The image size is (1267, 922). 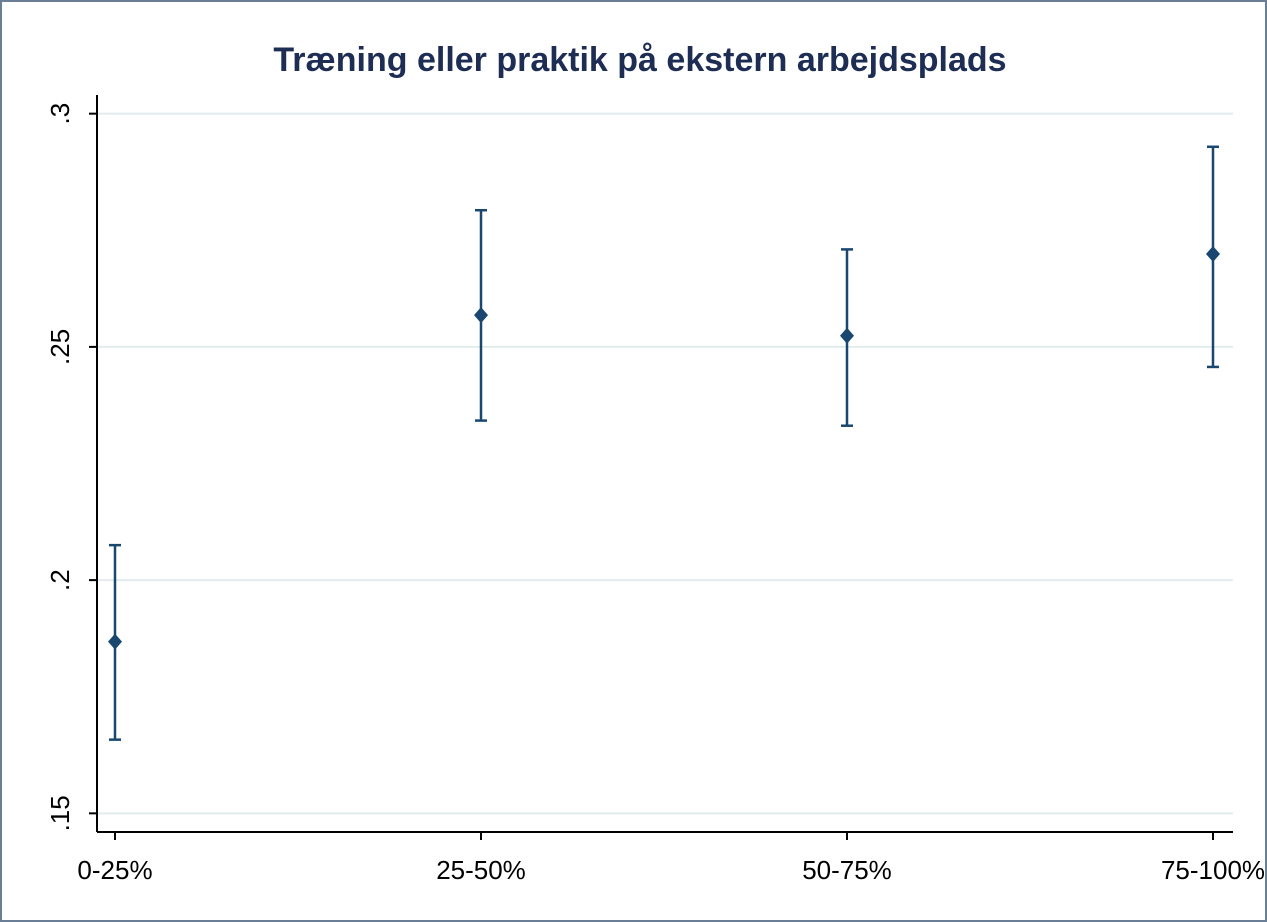 What do you see at coordinates (60, 580) in the screenshot?
I see `y-tick-label: .2` at bounding box center [60, 580].